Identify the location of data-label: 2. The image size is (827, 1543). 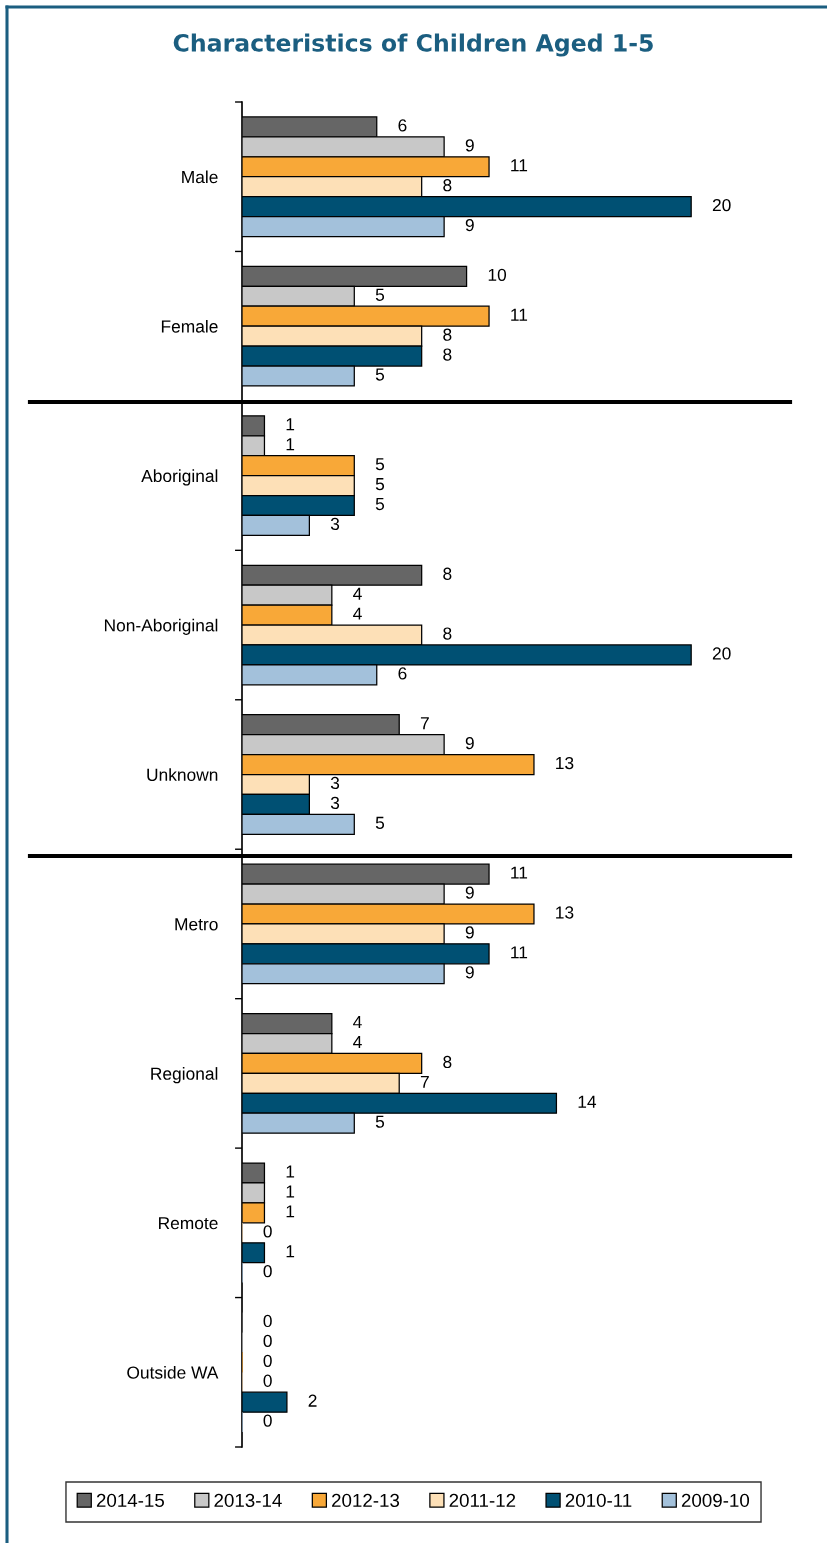
(312, 1400).